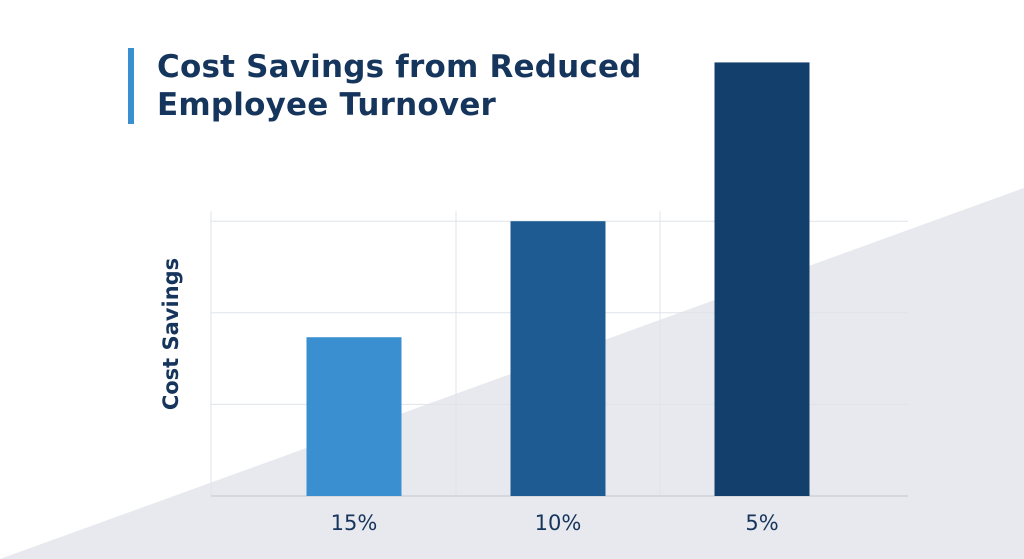 Image resolution: width=1024 pixels, height=559 pixels. Describe the element at coordinates (354, 523) in the screenshot. I see `x-tick-label-1: 15%` at that location.